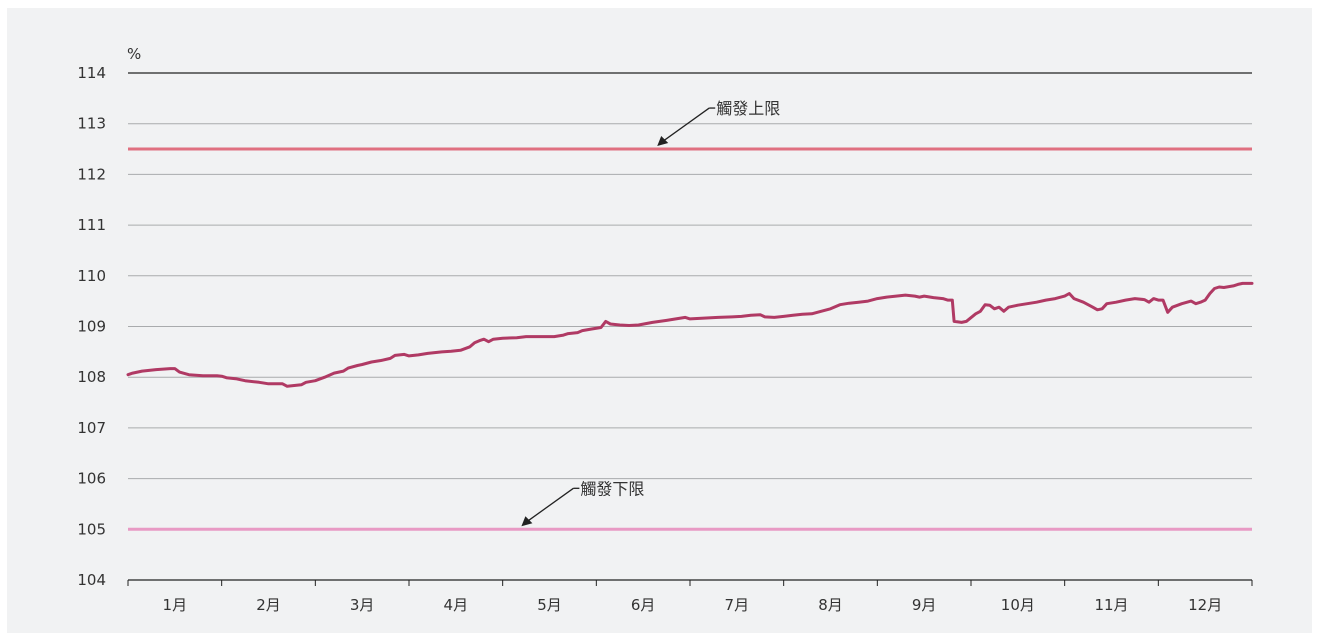  I want to click on reference-line-label: 觸發上限, so click(748, 108).